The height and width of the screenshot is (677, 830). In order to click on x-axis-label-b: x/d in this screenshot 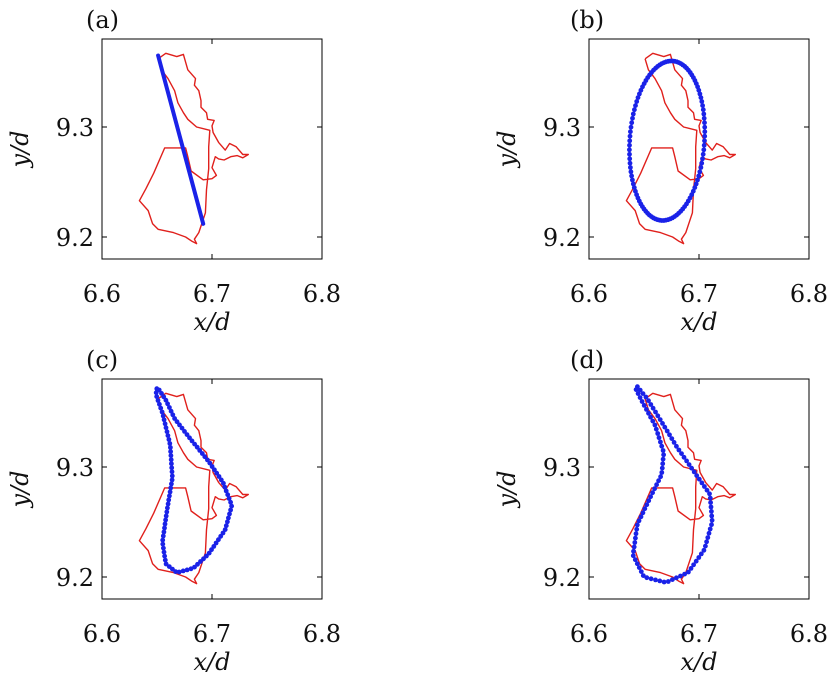, I will do `click(699, 322)`.